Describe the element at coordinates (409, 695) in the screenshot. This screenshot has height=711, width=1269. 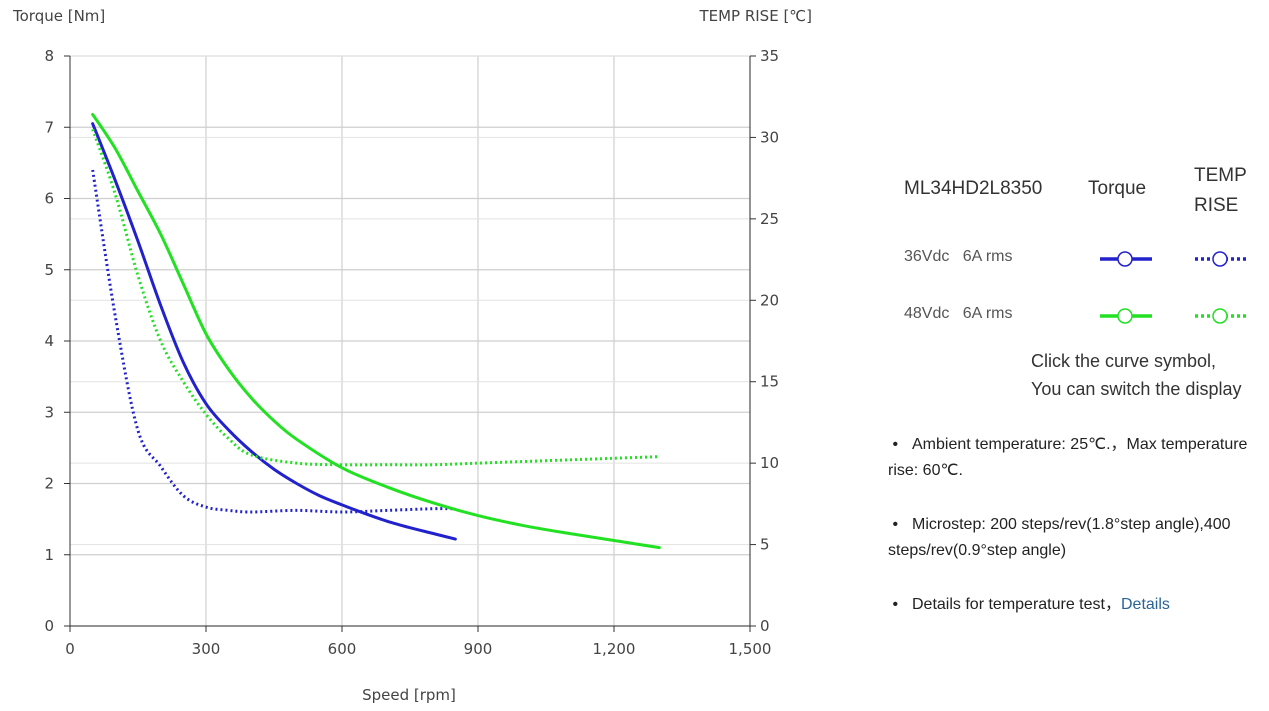
I see `x-axis-title: Speed [rpm]` at that location.